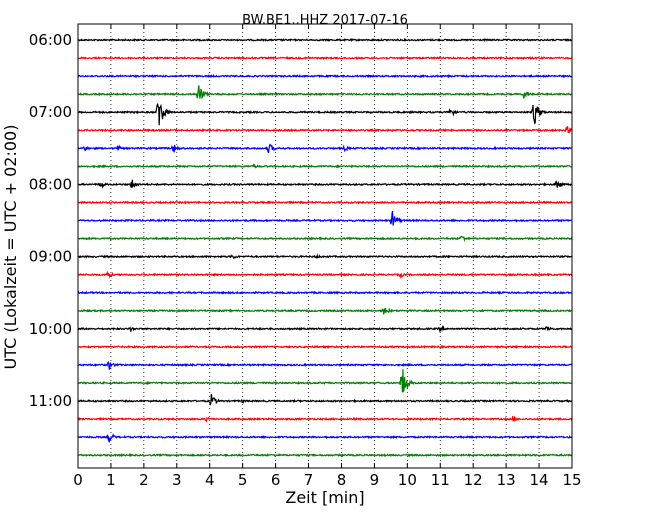 The height and width of the screenshot is (520, 650). What do you see at coordinates (342, 480) in the screenshot?
I see `x-tick-label: 8` at bounding box center [342, 480].